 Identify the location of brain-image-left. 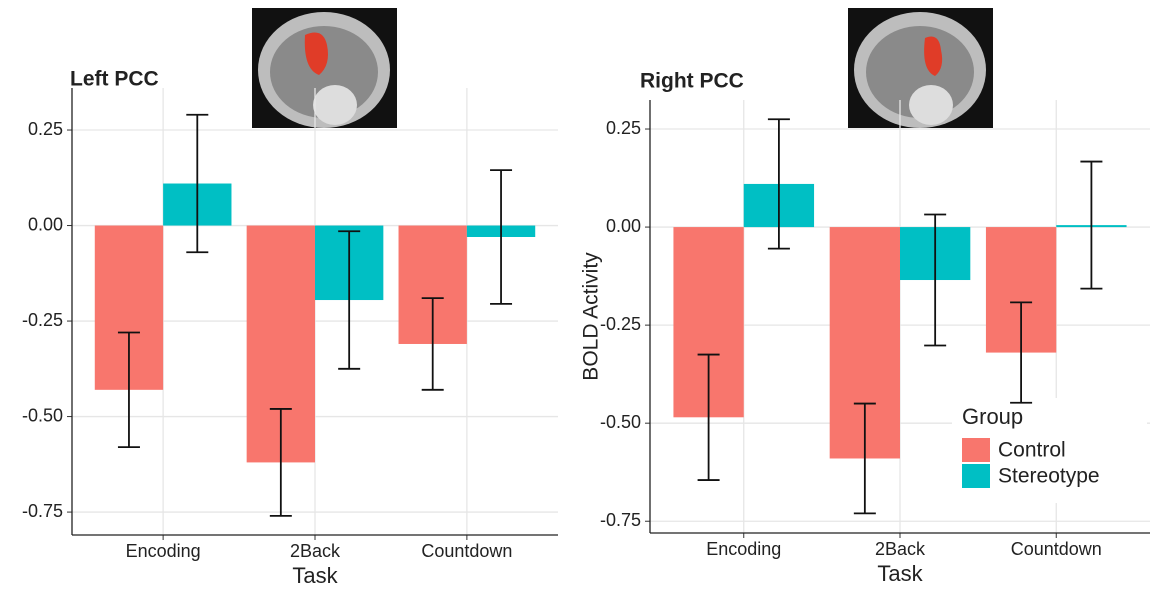
(324, 68).